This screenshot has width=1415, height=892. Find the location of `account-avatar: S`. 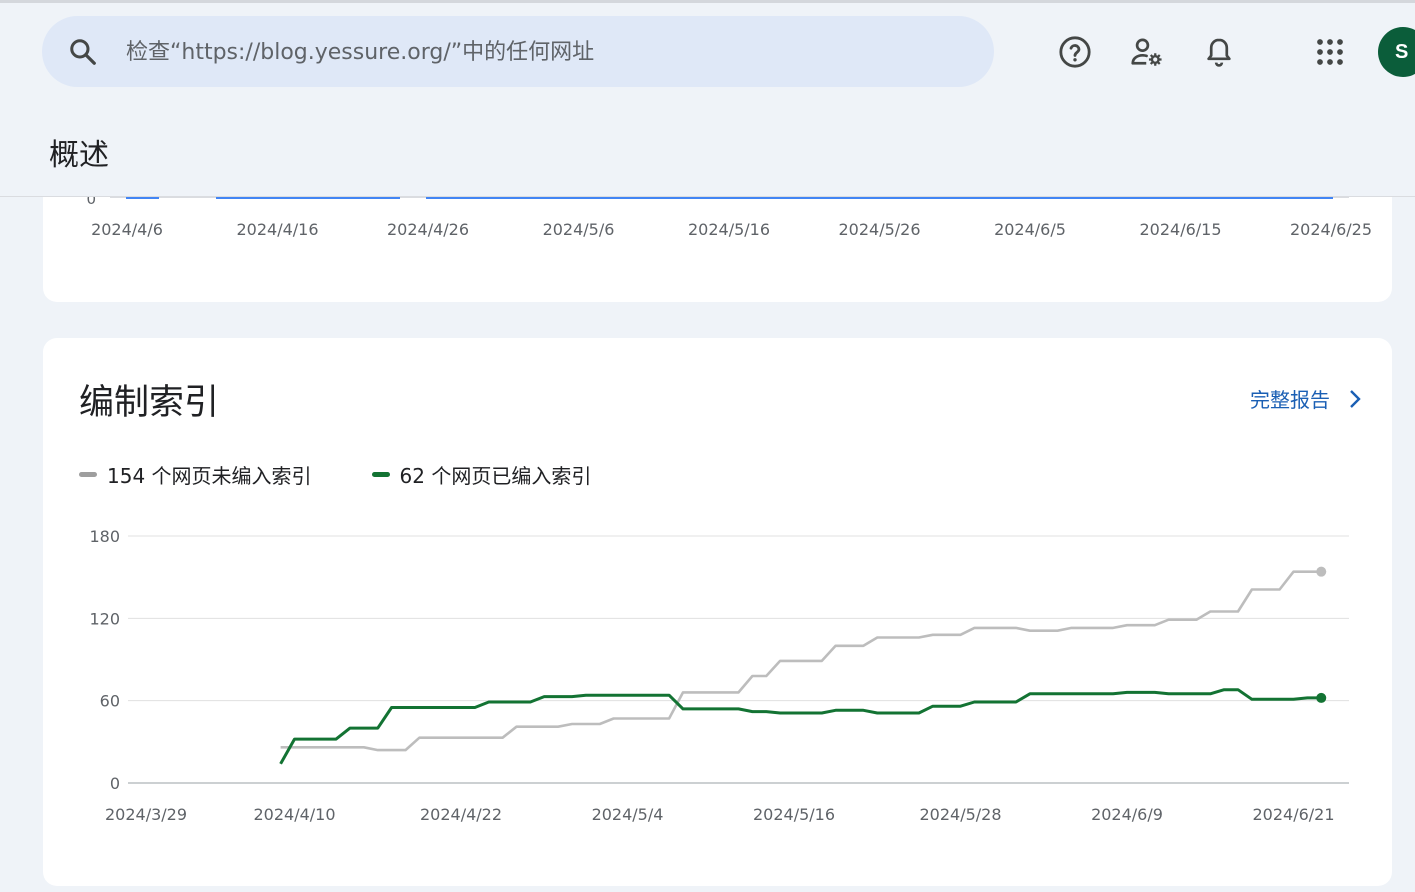

account-avatar: S is located at coordinates (1396, 52).